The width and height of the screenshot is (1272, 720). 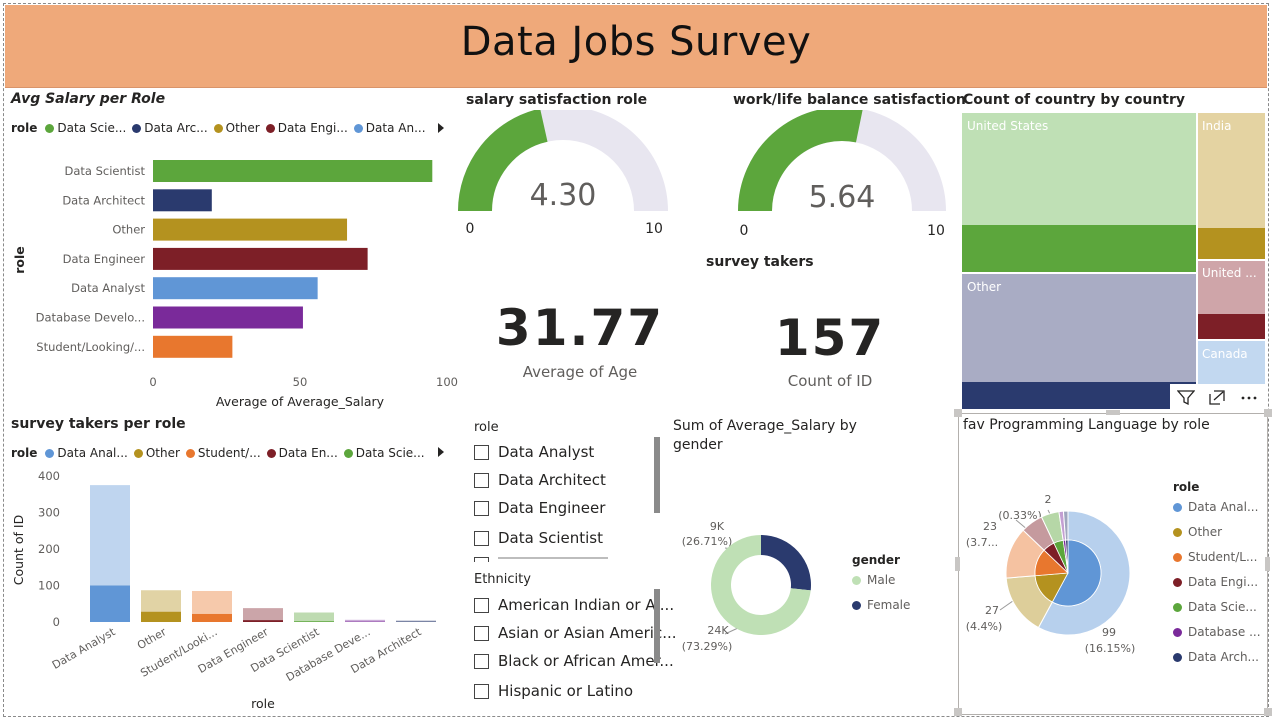 What do you see at coordinates (881, 605) in the screenshot?
I see `legend-item: Female` at bounding box center [881, 605].